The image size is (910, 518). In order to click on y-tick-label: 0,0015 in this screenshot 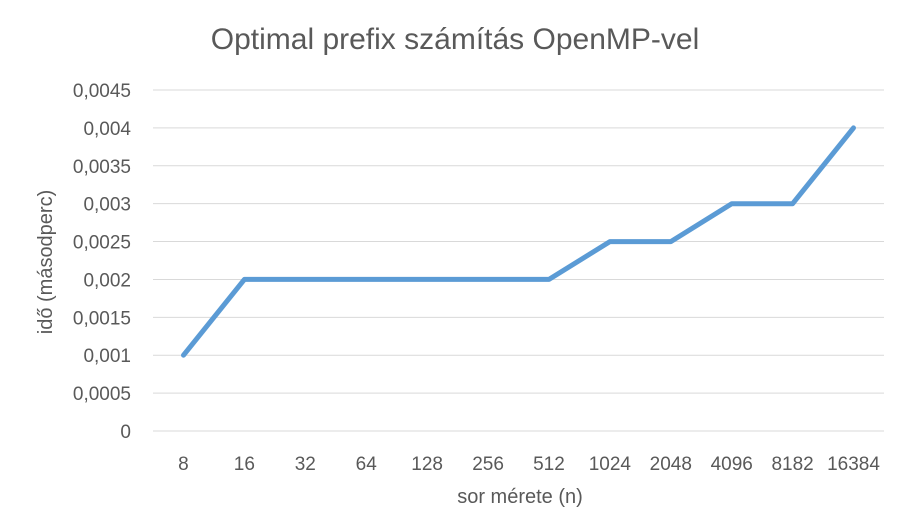, I will do `click(102, 318)`.